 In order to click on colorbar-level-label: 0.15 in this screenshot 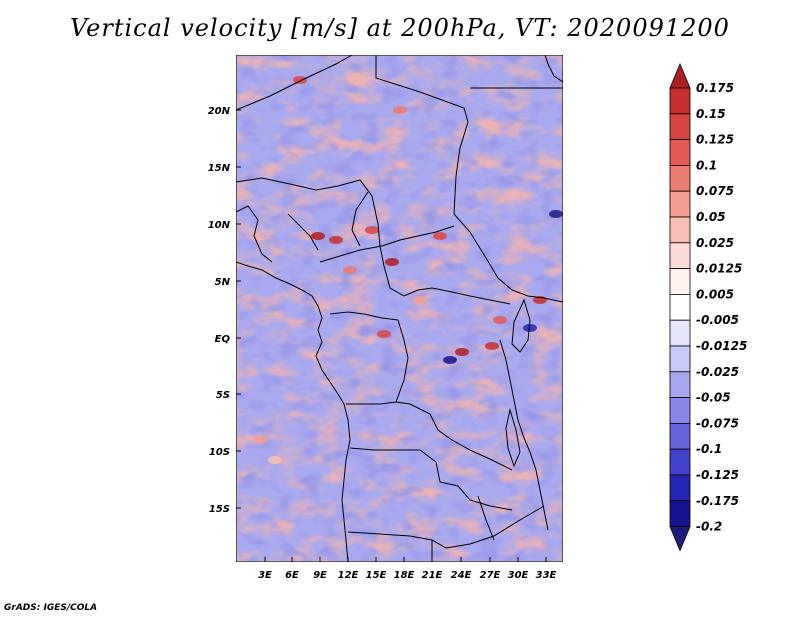, I will do `click(711, 114)`.